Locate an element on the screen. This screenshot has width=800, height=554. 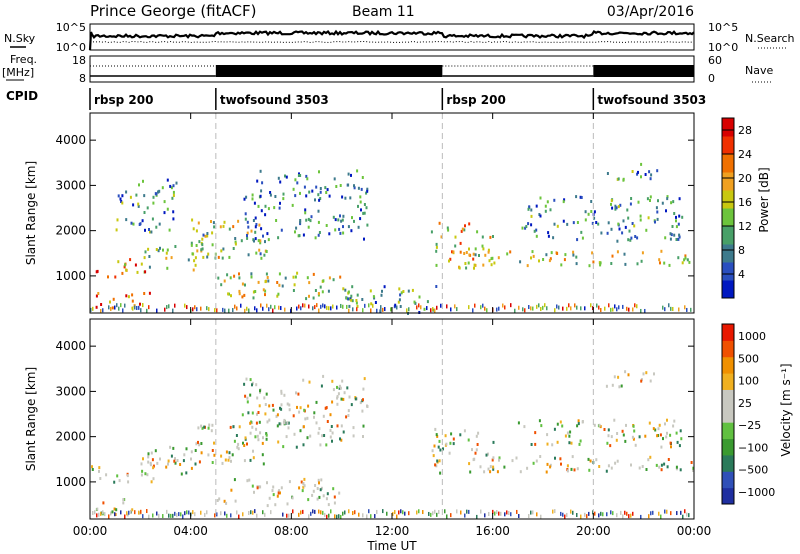
y-tick-label: 2000 is located at coordinates (70, 231).